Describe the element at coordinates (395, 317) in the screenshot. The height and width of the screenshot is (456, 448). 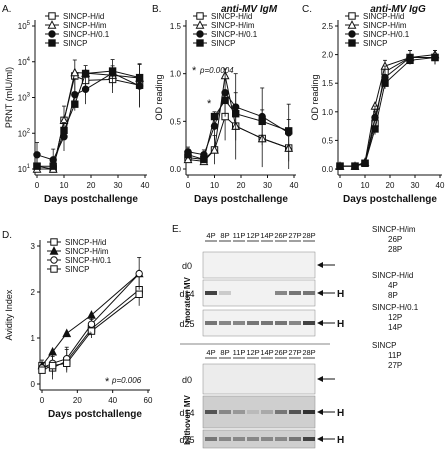
I see `group-lane: 12P` at that location.